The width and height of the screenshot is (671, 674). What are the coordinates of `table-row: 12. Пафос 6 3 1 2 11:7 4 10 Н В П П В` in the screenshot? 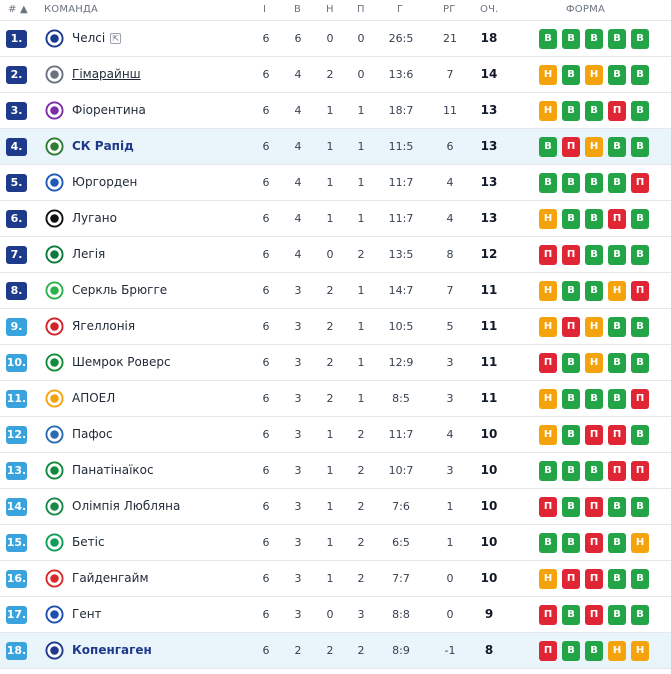 It's located at (335, 435).